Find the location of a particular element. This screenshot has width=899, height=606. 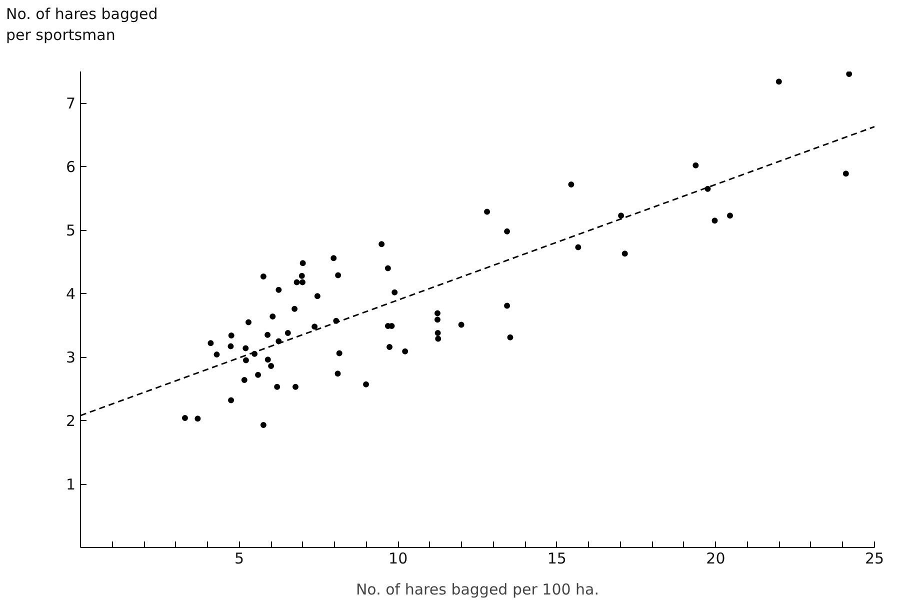

y-axis-title: No. of hares bagged per sportsman is located at coordinates (82, 25).